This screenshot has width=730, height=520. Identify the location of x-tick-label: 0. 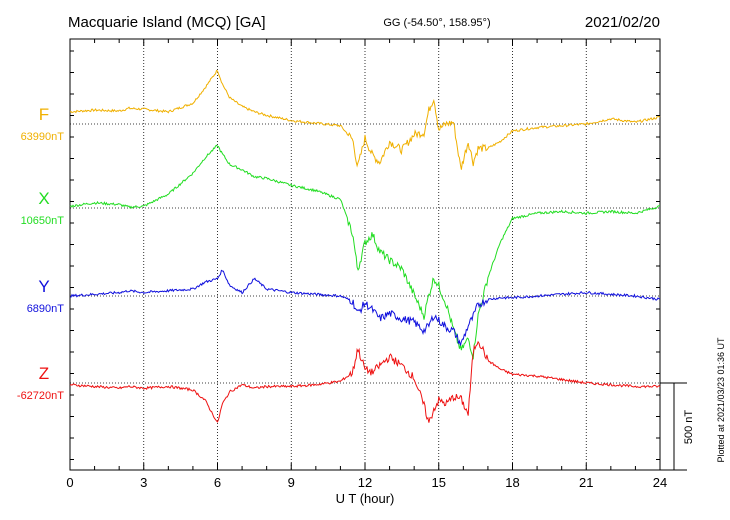
(69, 482).